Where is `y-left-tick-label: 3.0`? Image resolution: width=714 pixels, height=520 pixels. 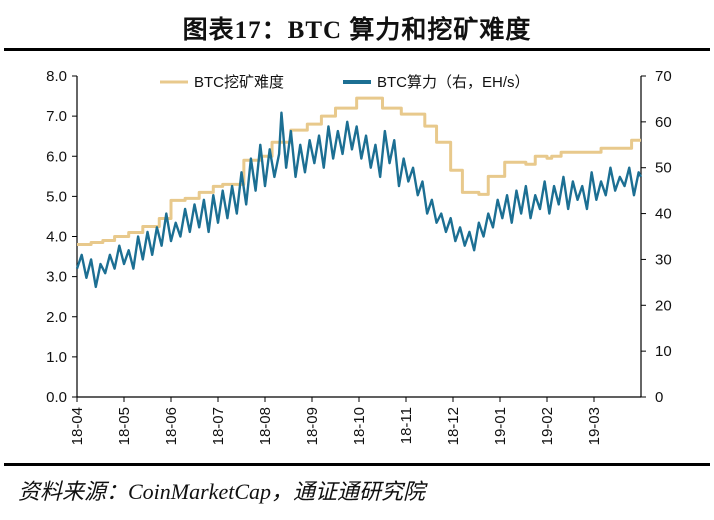 y-left-tick-label: 3.0 is located at coordinates (56, 277).